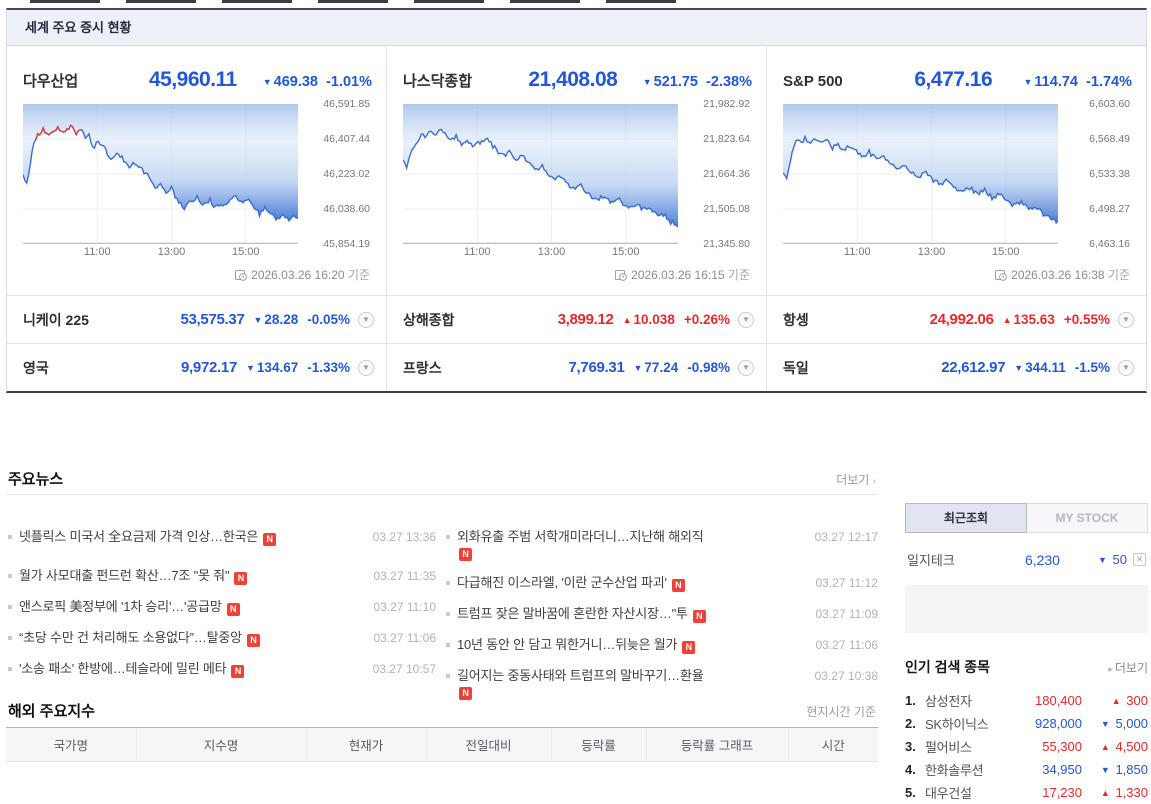  Describe the element at coordinates (856, 480) in the screenshot. I see `news-more-link: 더보기 ›` at that location.